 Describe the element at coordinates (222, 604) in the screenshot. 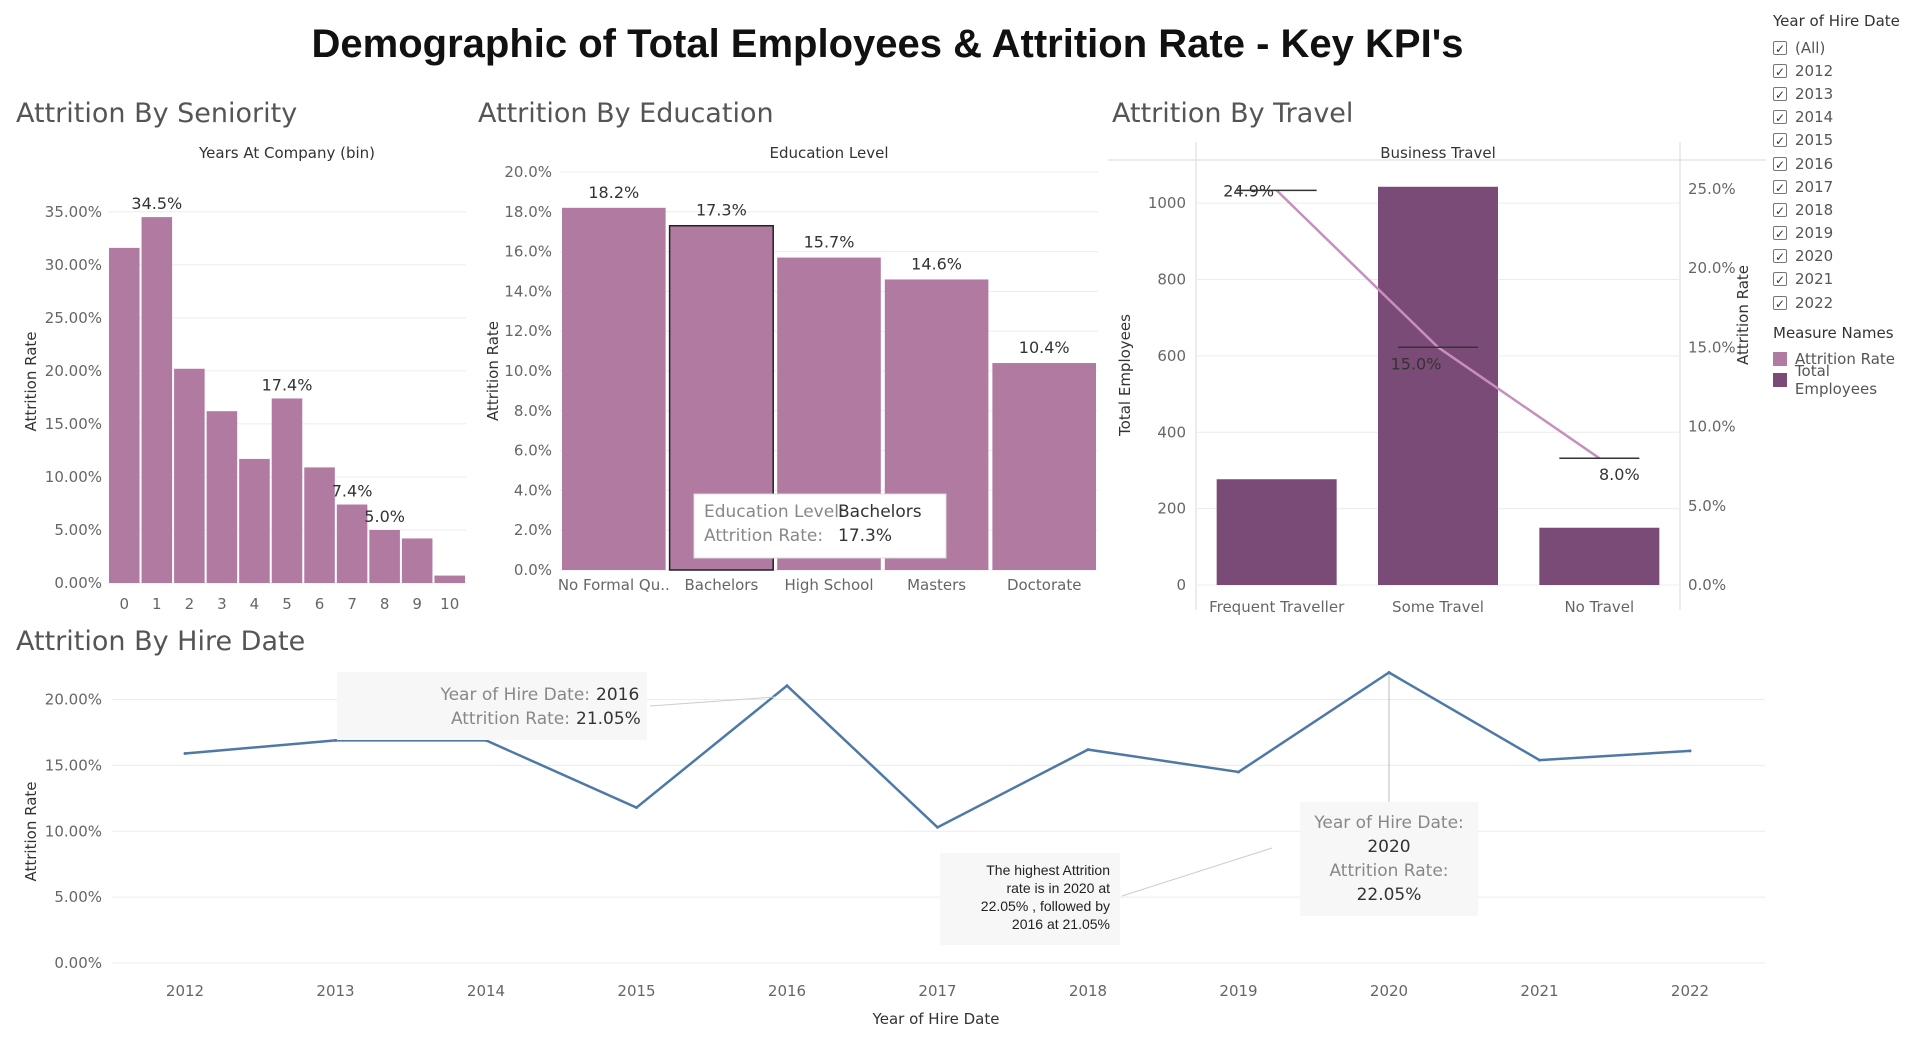

I see `seniority-x-tick: 3` at that location.